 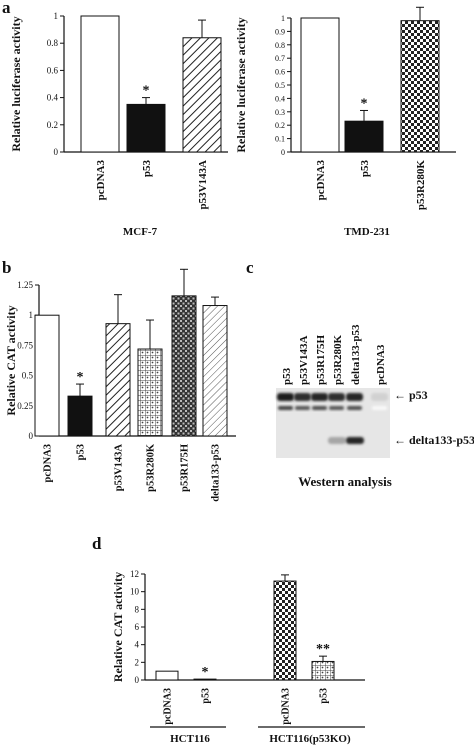 What do you see at coordinates (280, 58) in the screenshot?
I see `y-tick-label: 0.7` at bounding box center [280, 58].